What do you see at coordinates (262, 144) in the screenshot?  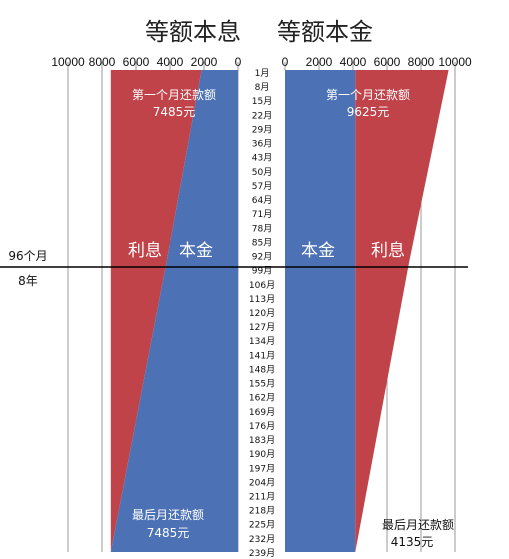 I see `month-label: 36月` at bounding box center [262, 144].